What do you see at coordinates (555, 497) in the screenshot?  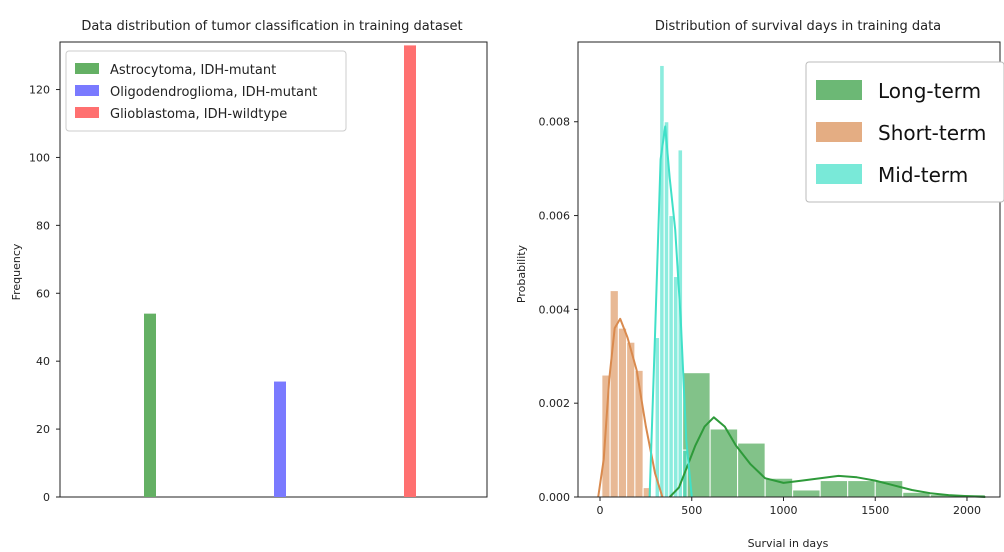 I see `survival-y-tick-label: 0.000` at bounding box center [555, 497].